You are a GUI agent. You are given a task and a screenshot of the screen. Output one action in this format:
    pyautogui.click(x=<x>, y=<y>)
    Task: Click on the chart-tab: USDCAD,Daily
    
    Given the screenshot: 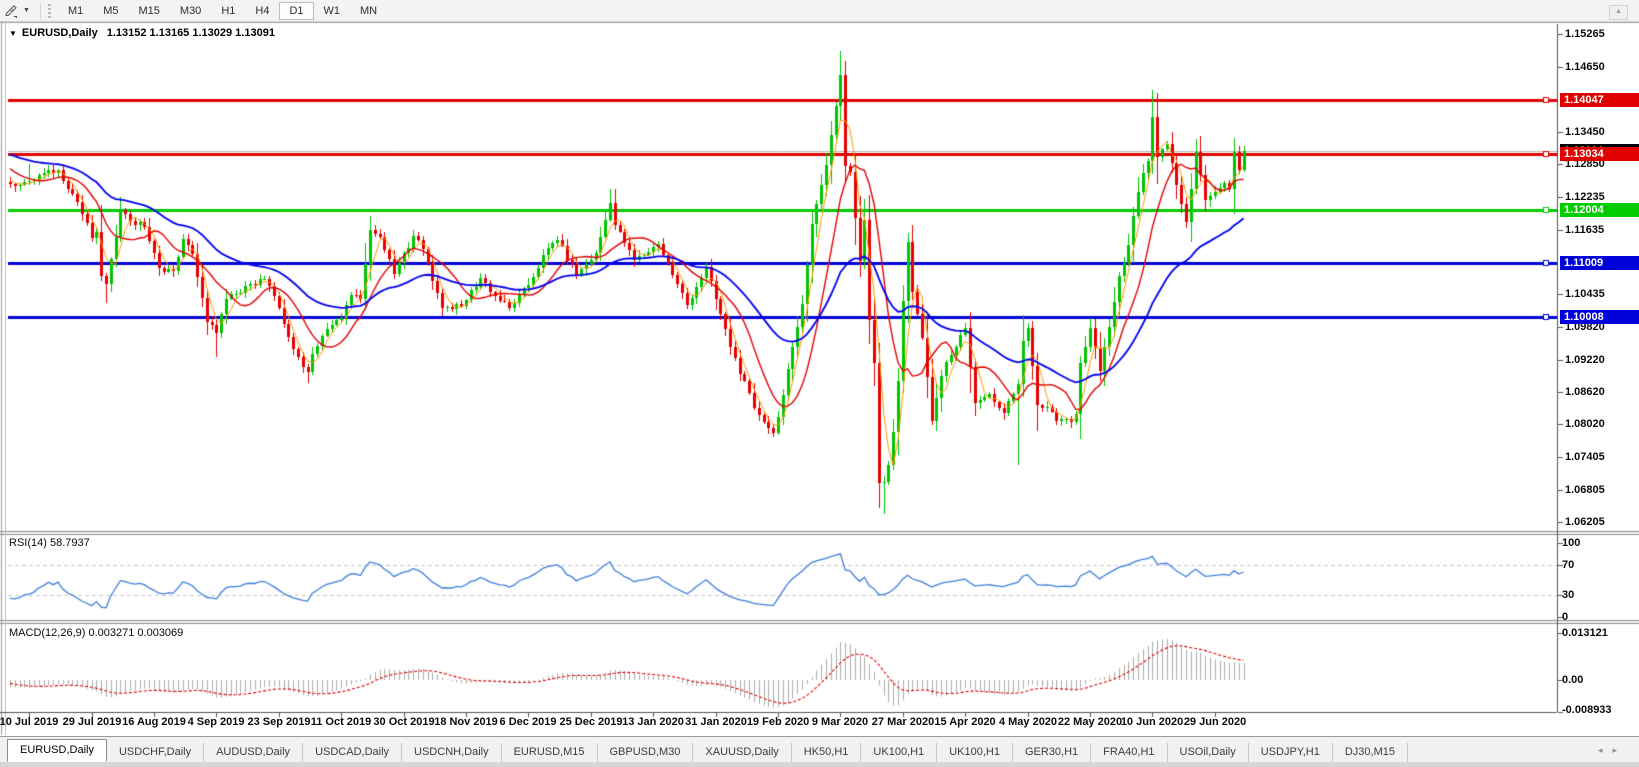 What is the action you would take?
    pyautogui.click(x=353, y=752)
    